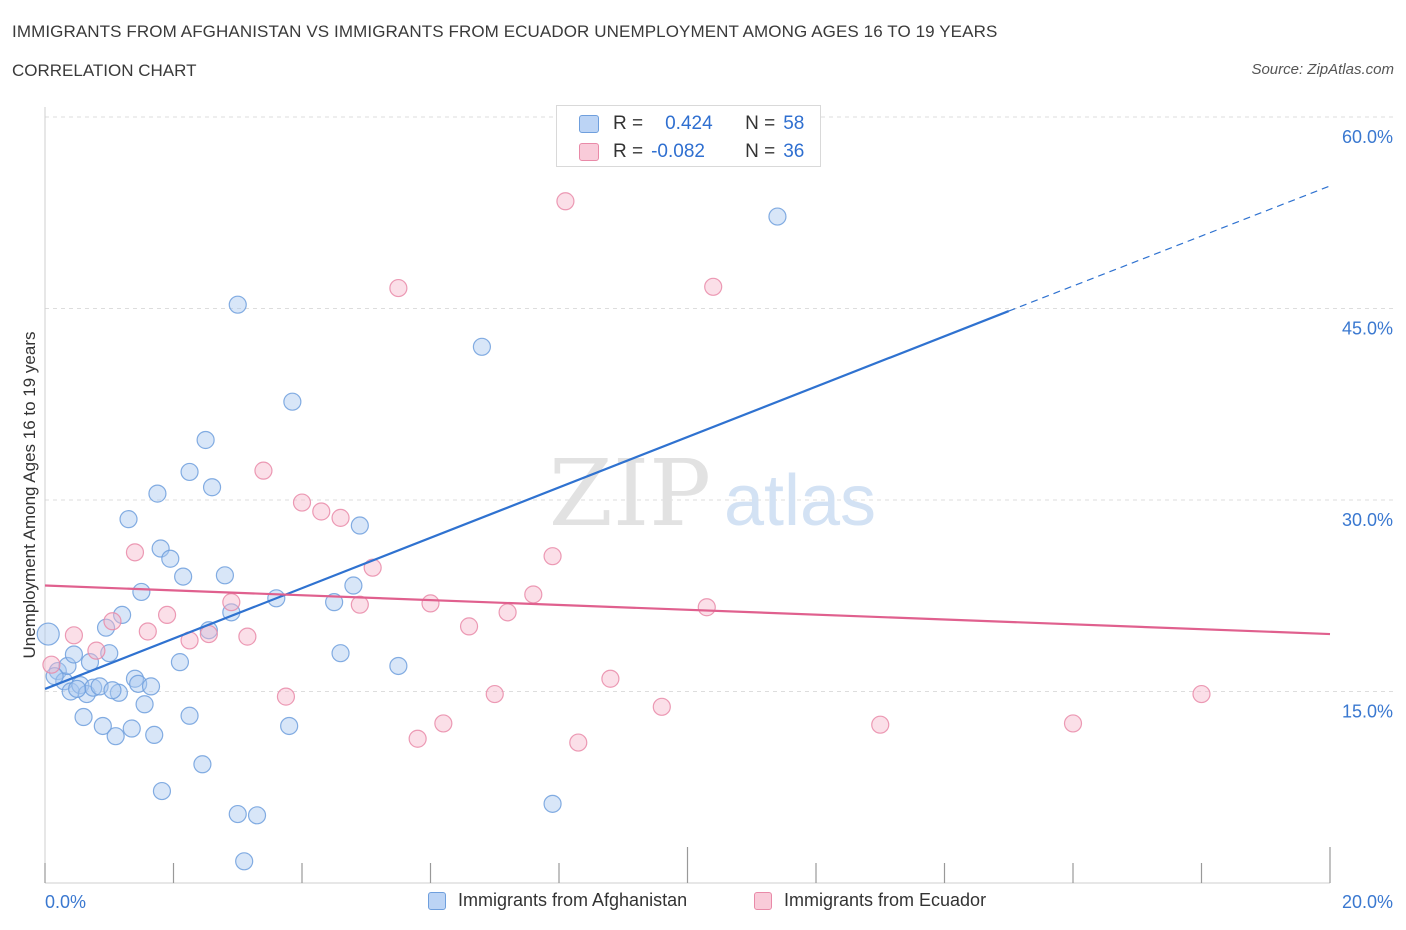 This screenshot has height=930, width=1406. Describe the element at coordinates (573, 900) in the screenshot. I see `legend-label: Immigrants from Afghanistan` at that location.